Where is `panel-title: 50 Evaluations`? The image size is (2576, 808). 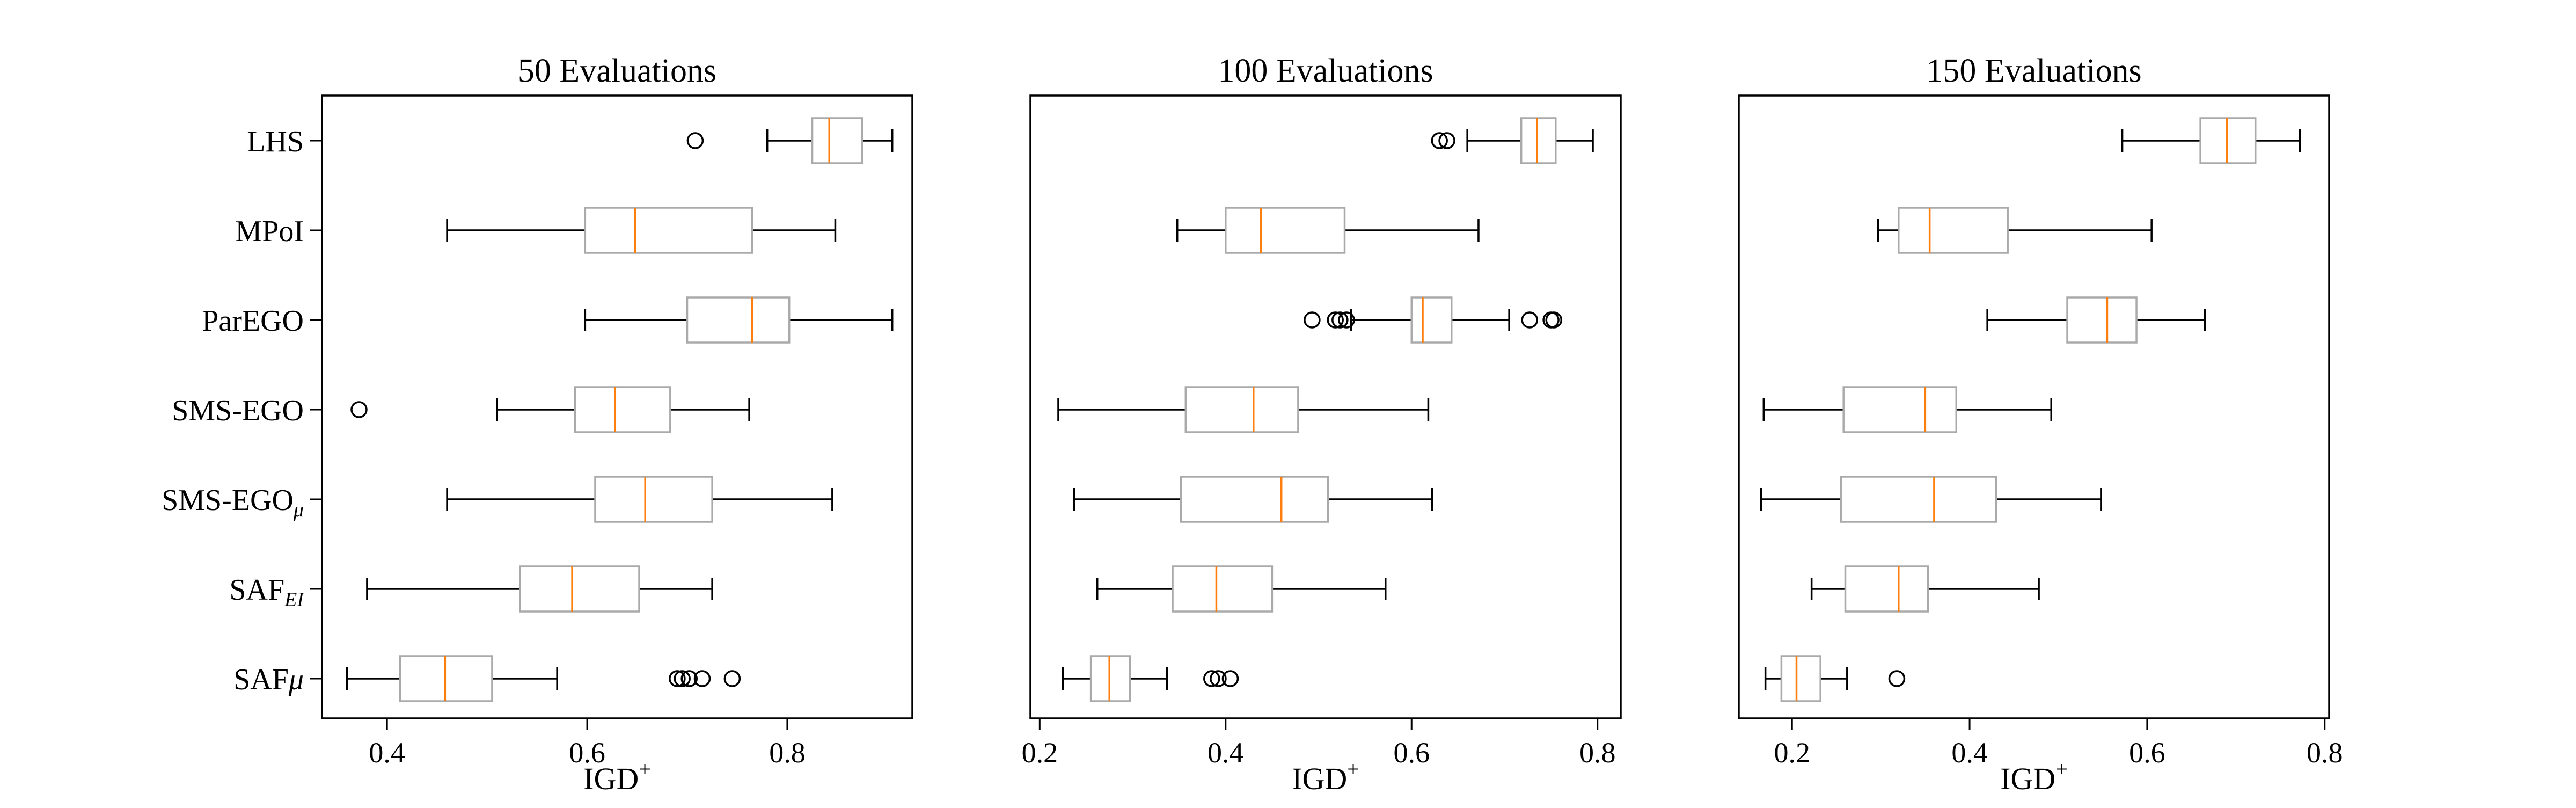
panel-title: 50 Evaluations is located at coordinates (617, 71).